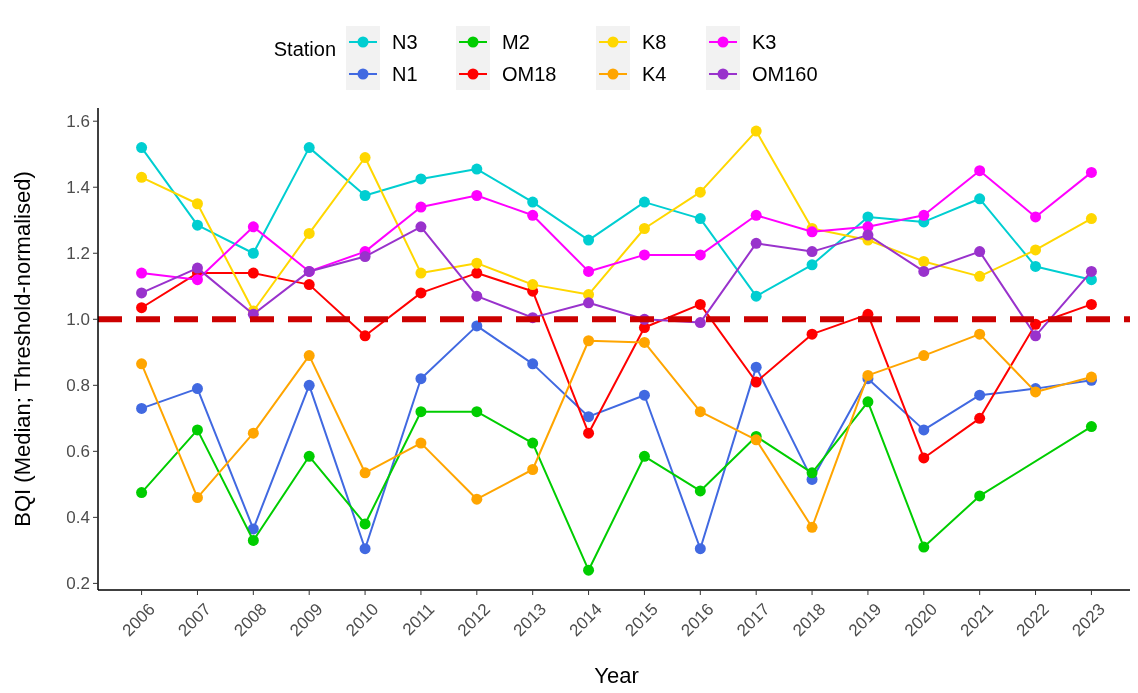 This screenshot has width=1138, height=693. What do you see at coordinates (78, 320) in the screenshot?
I see `y-tick-label: 1.0` at bounding box center [78, 320].